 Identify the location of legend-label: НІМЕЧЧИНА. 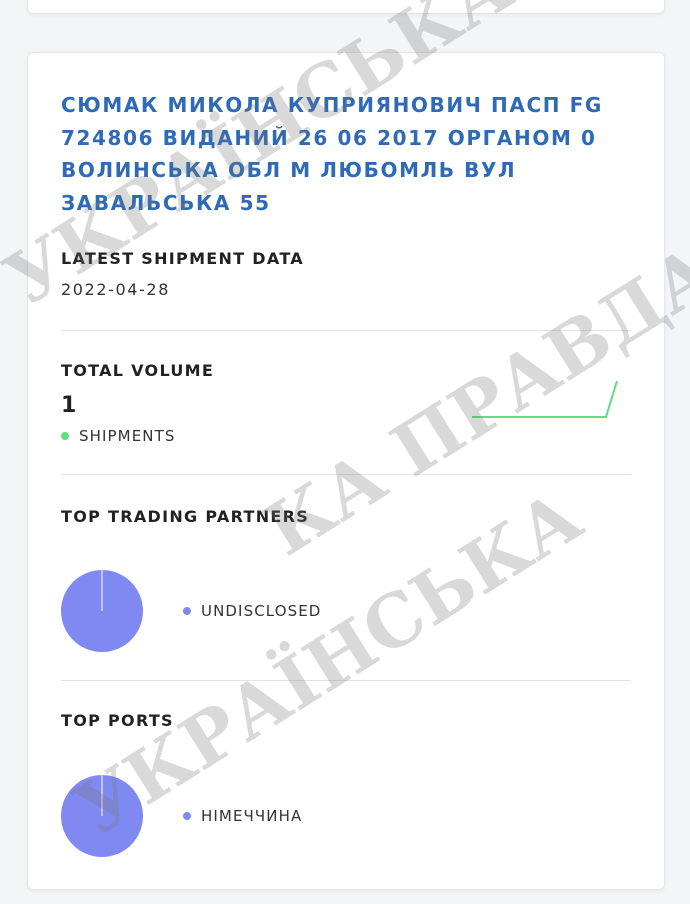
(252, 816).